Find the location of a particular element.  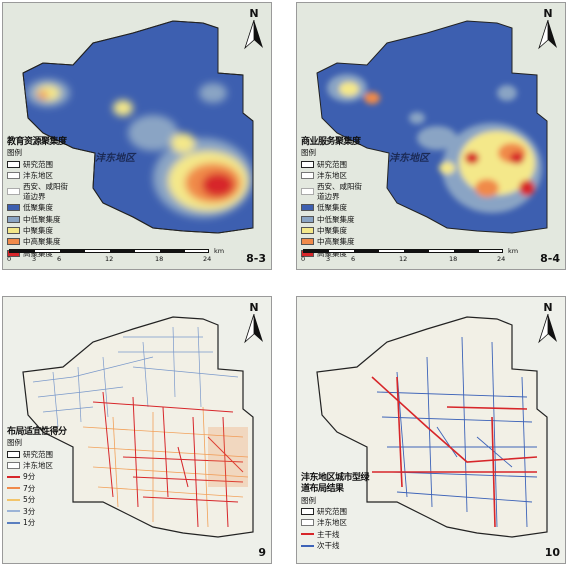

legend-row: 1分 is located at coordinates (37, 522).